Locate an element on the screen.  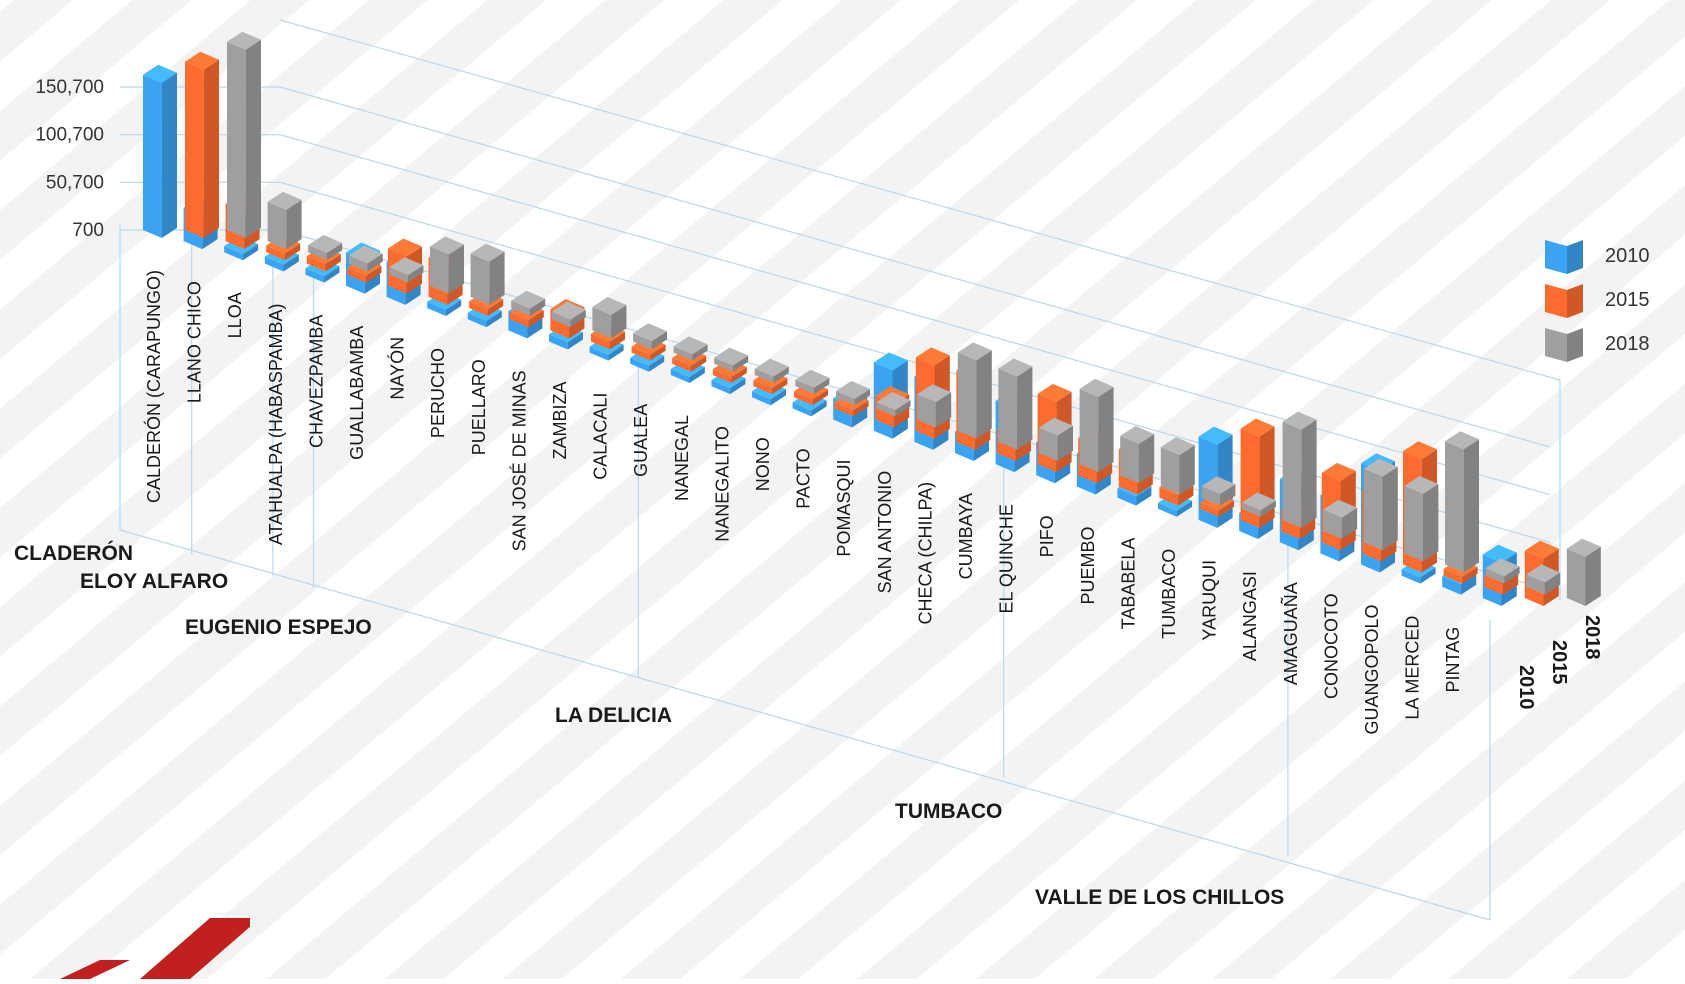
category-label: CONOCOTO is located at coordinates (1331, 646).